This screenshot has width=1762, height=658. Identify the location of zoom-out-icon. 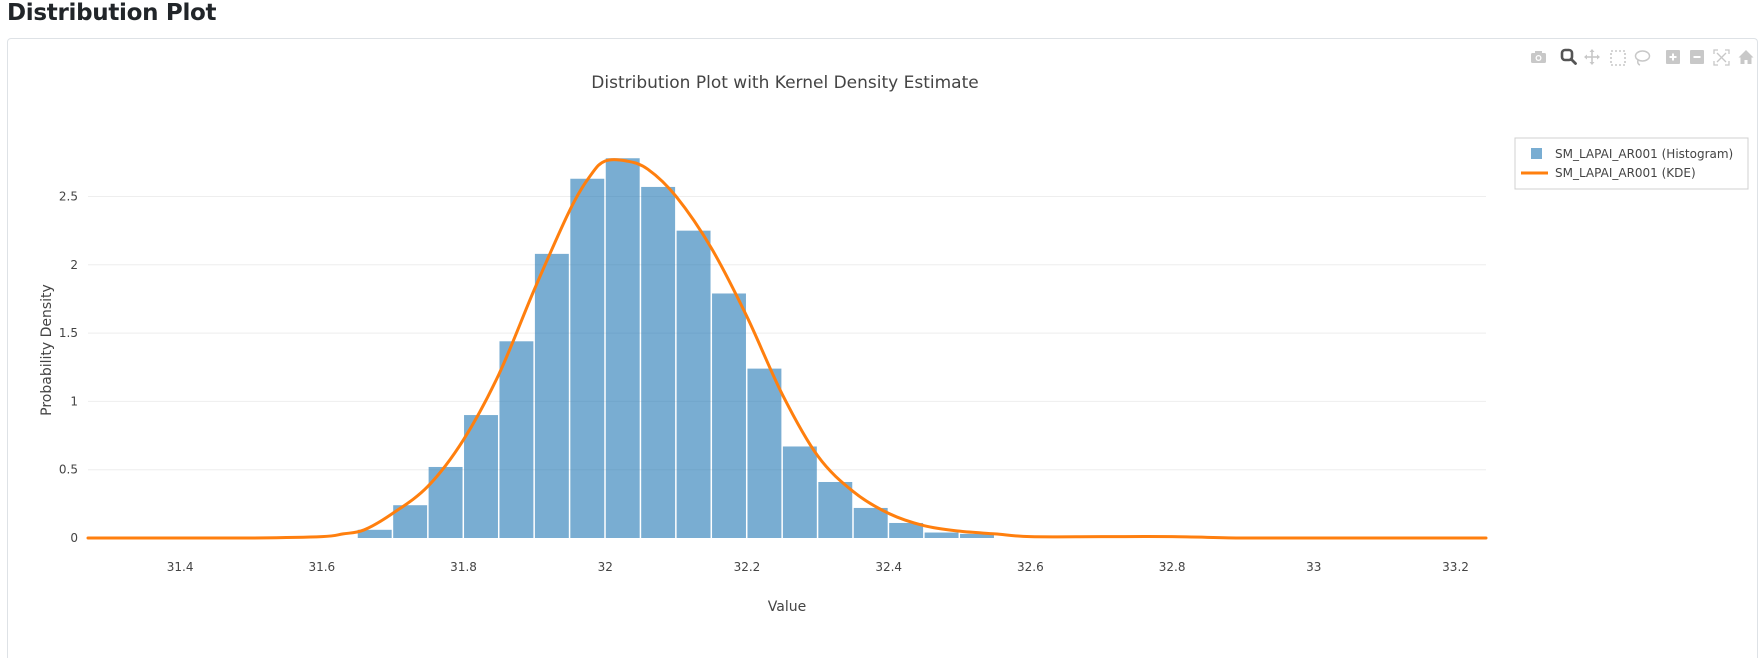
(1697, 57).